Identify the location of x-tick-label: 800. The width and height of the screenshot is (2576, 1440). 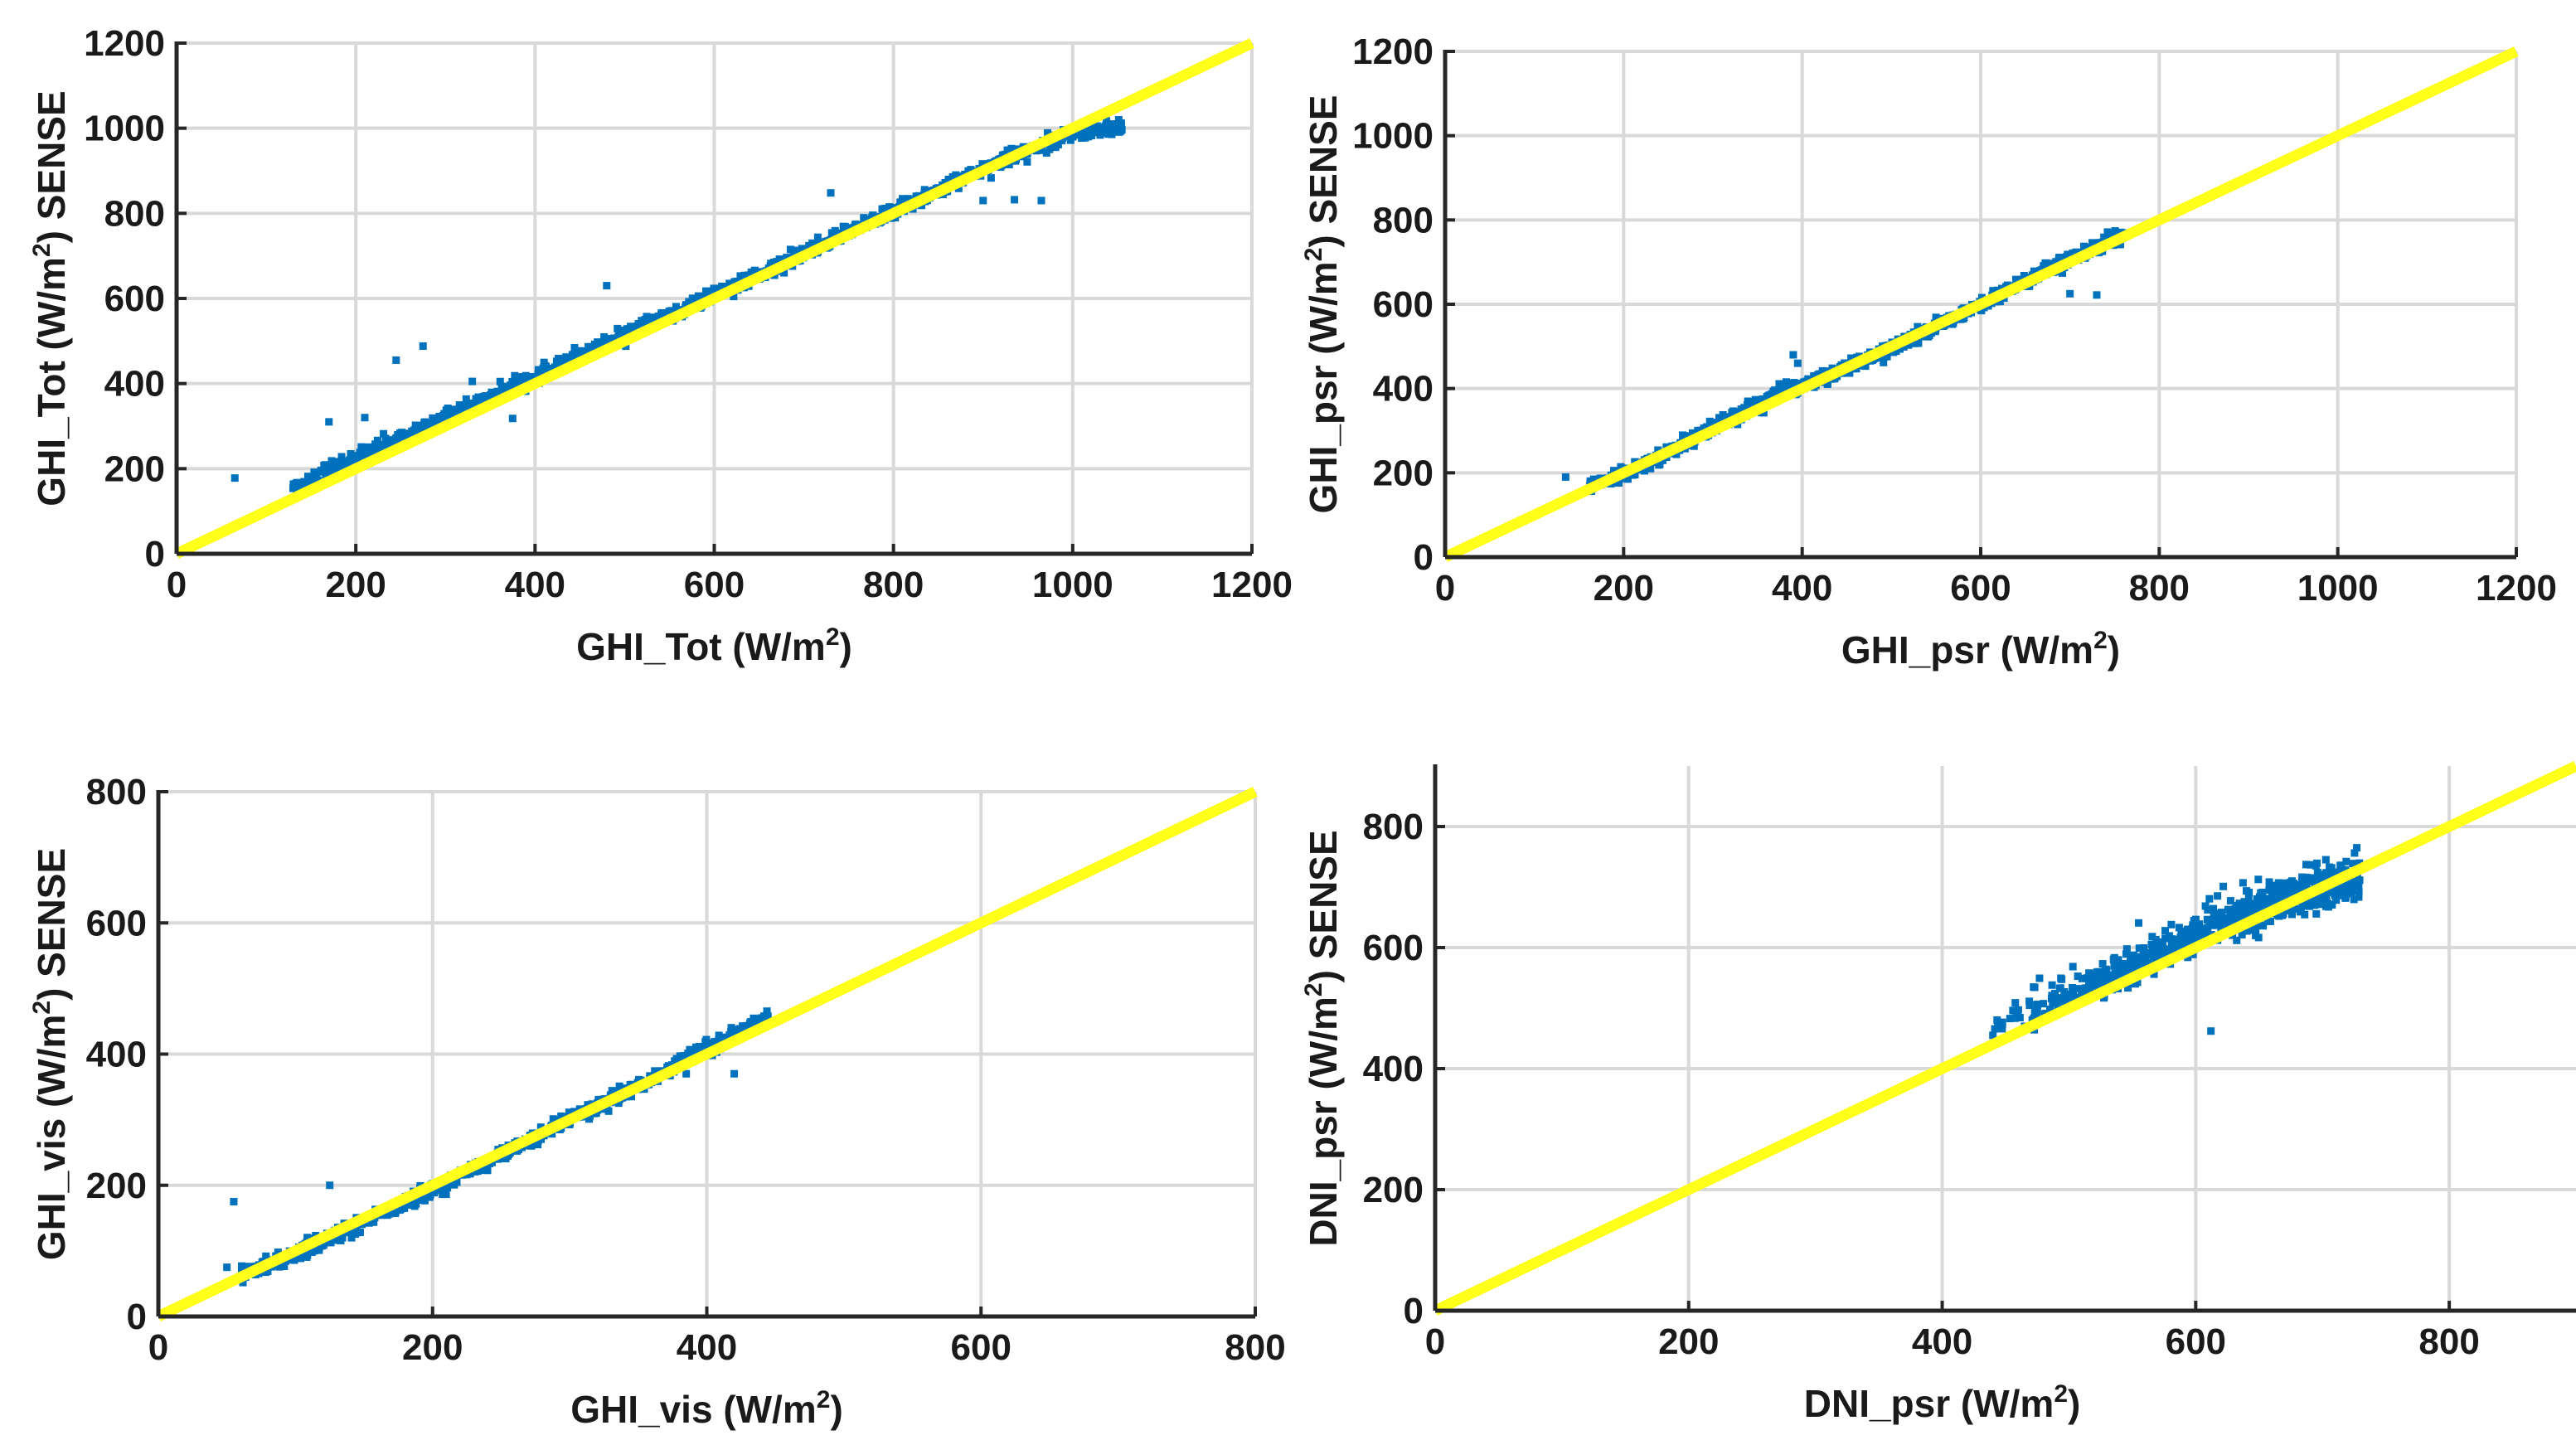
(2448, 1341).